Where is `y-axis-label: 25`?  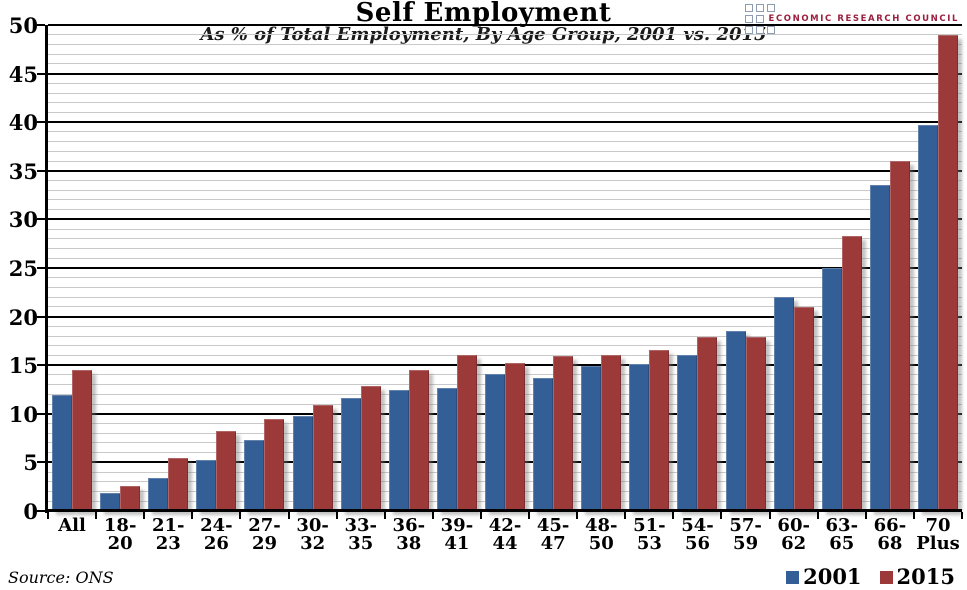 y-axis-label: 25 is located at coordinates (23, 268).